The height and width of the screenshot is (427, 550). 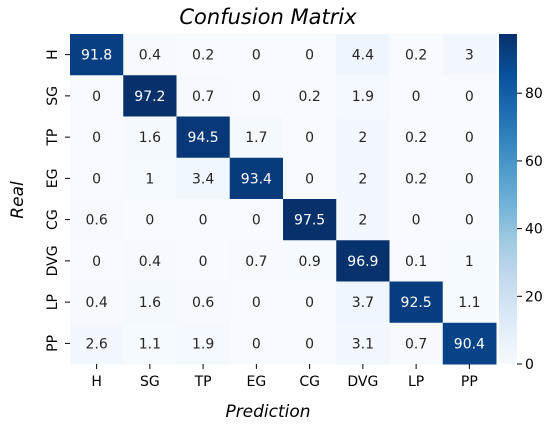 What do you see at coordinates (203, 382) in the screenshot?
I see `x-tick-label: TP` at bounding box center [203, 382].